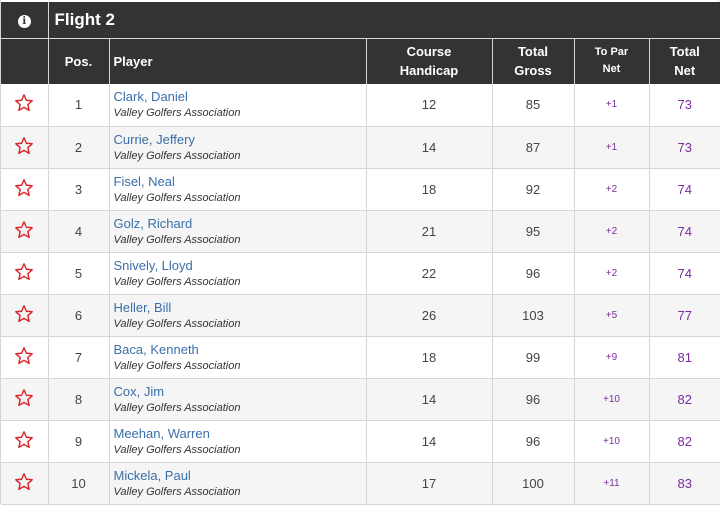 Image resolution: width=721 pixels, height=506 pixels. Describe the element at coordinates (533, 189) in the screenshot. I see `total-gross-cell: 92` at that location.